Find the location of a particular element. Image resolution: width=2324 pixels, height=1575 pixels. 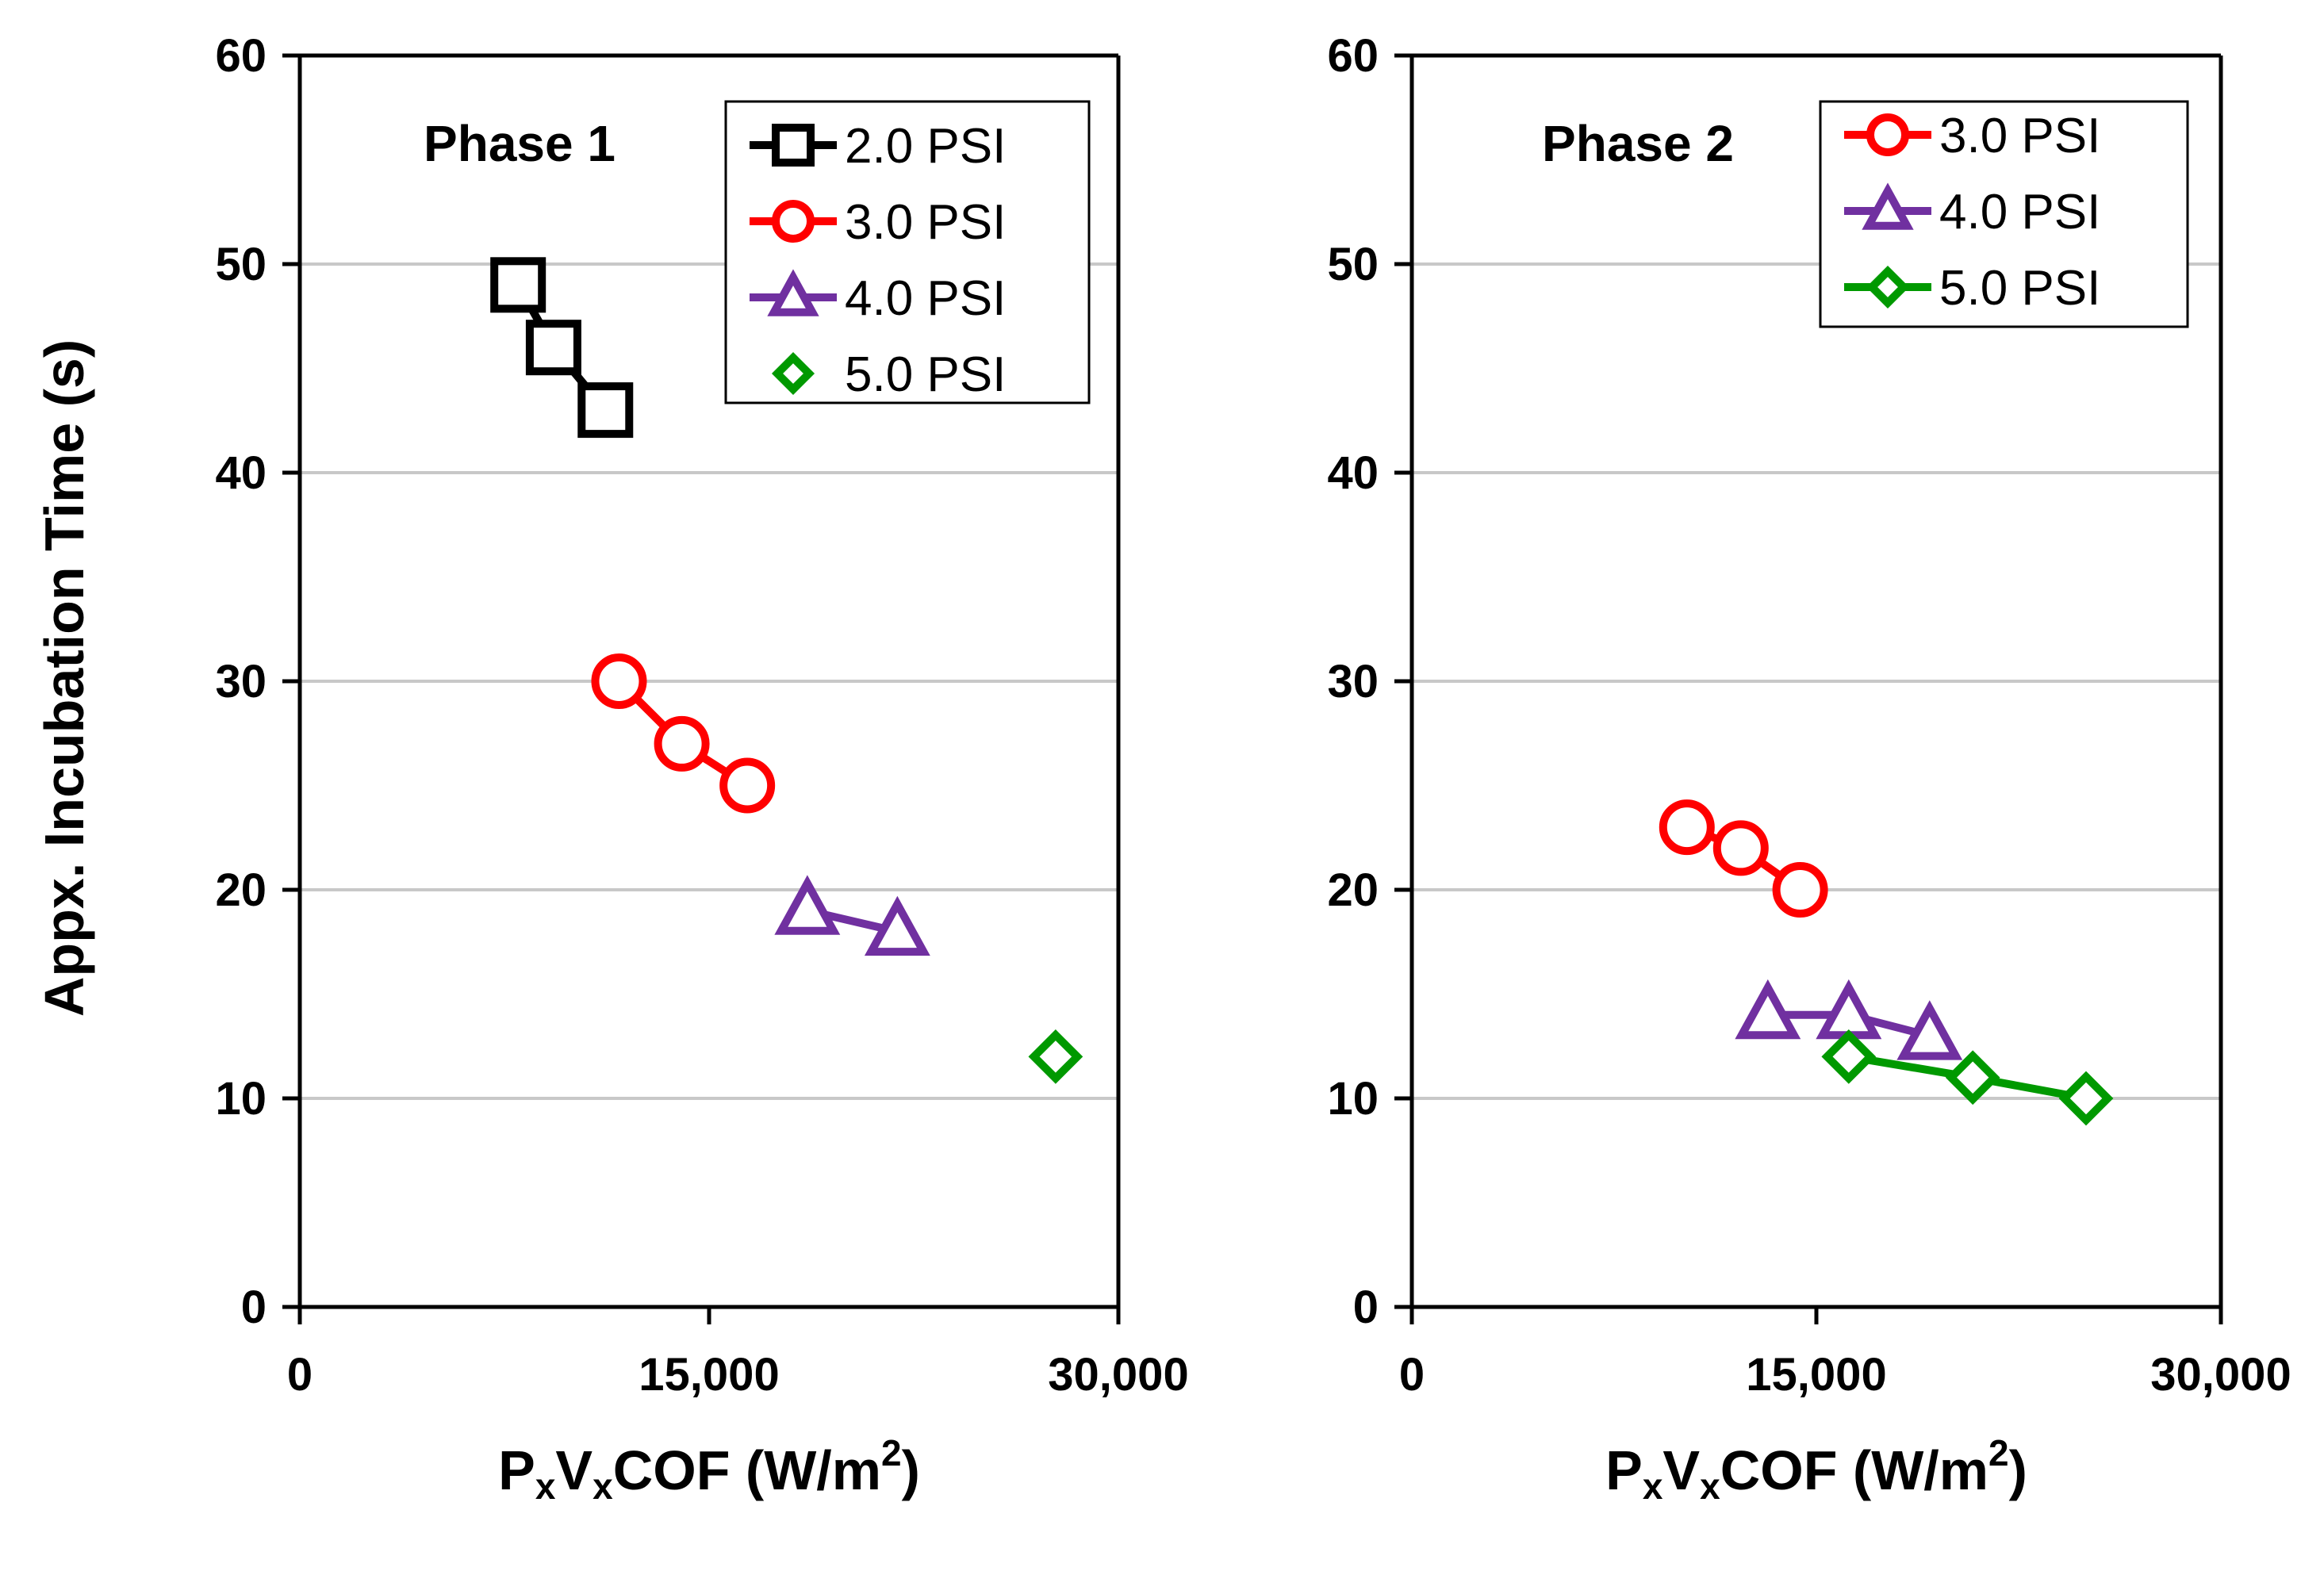

panel2-title: Phase 2 is located at coordinates (1638, 144).